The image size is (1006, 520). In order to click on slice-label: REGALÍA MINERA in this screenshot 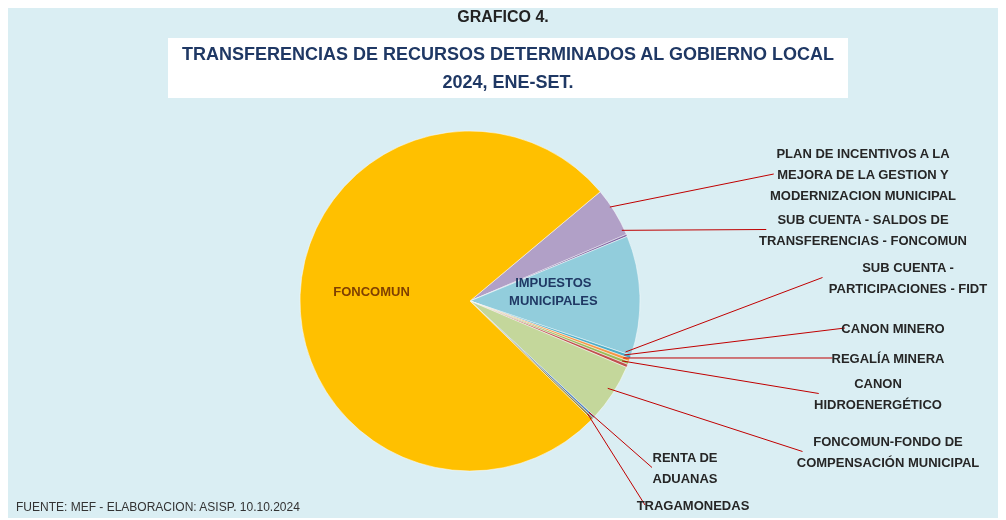, I will do `click(888, 358)`.